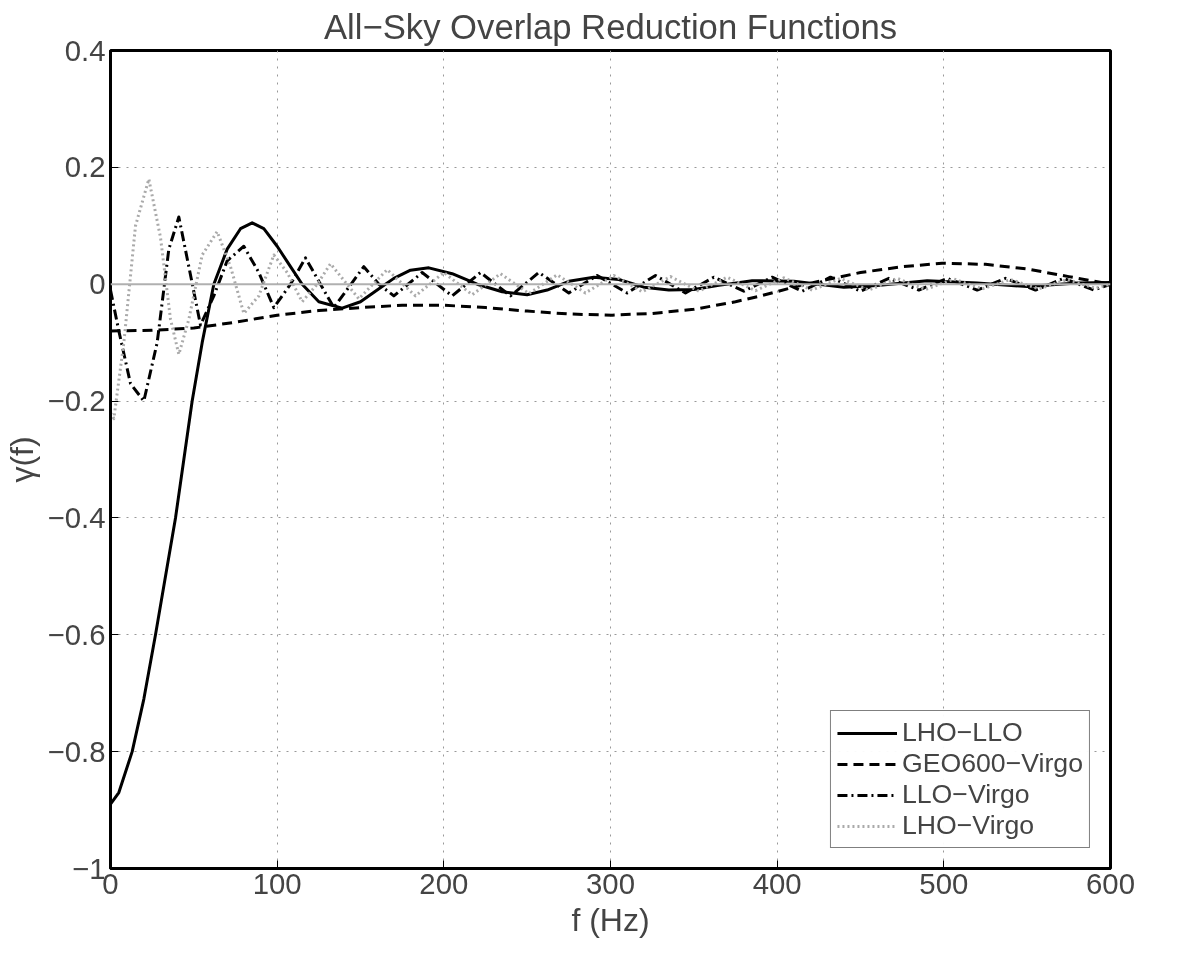  Describe the element at coordinates (944, 883) in the screenshot. I see `x-tick-label: 500` at that location.